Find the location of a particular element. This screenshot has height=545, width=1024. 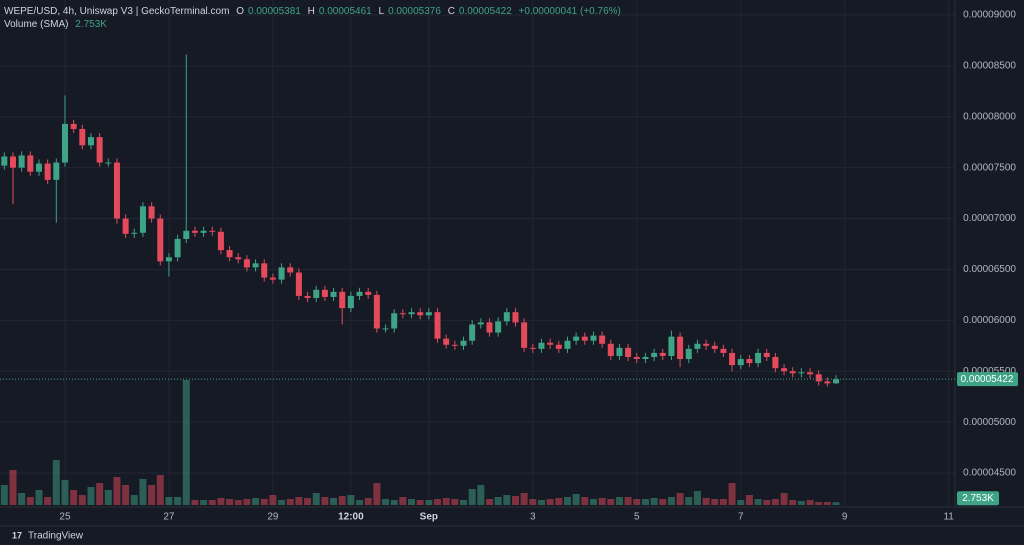

y-tick-label: 0.00007000 is located at coordinates (989, 218).